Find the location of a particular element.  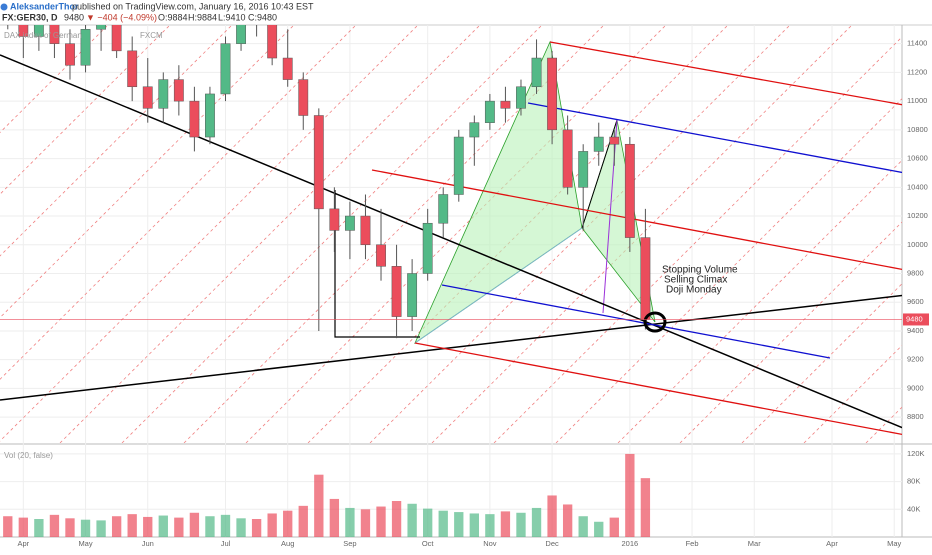

x-tick-label: Feb is located at coordinates (692, 543).